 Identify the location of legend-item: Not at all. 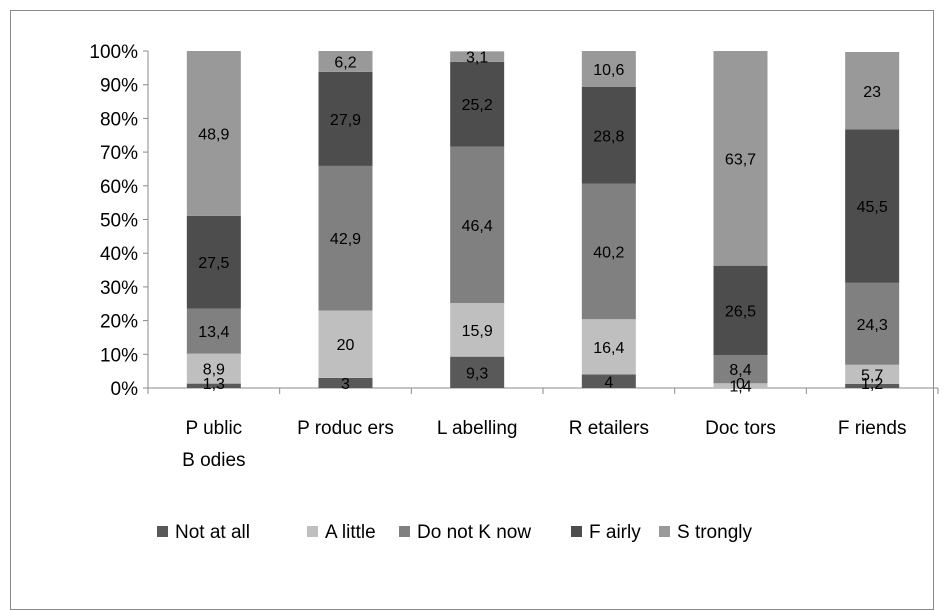
(203, 532).